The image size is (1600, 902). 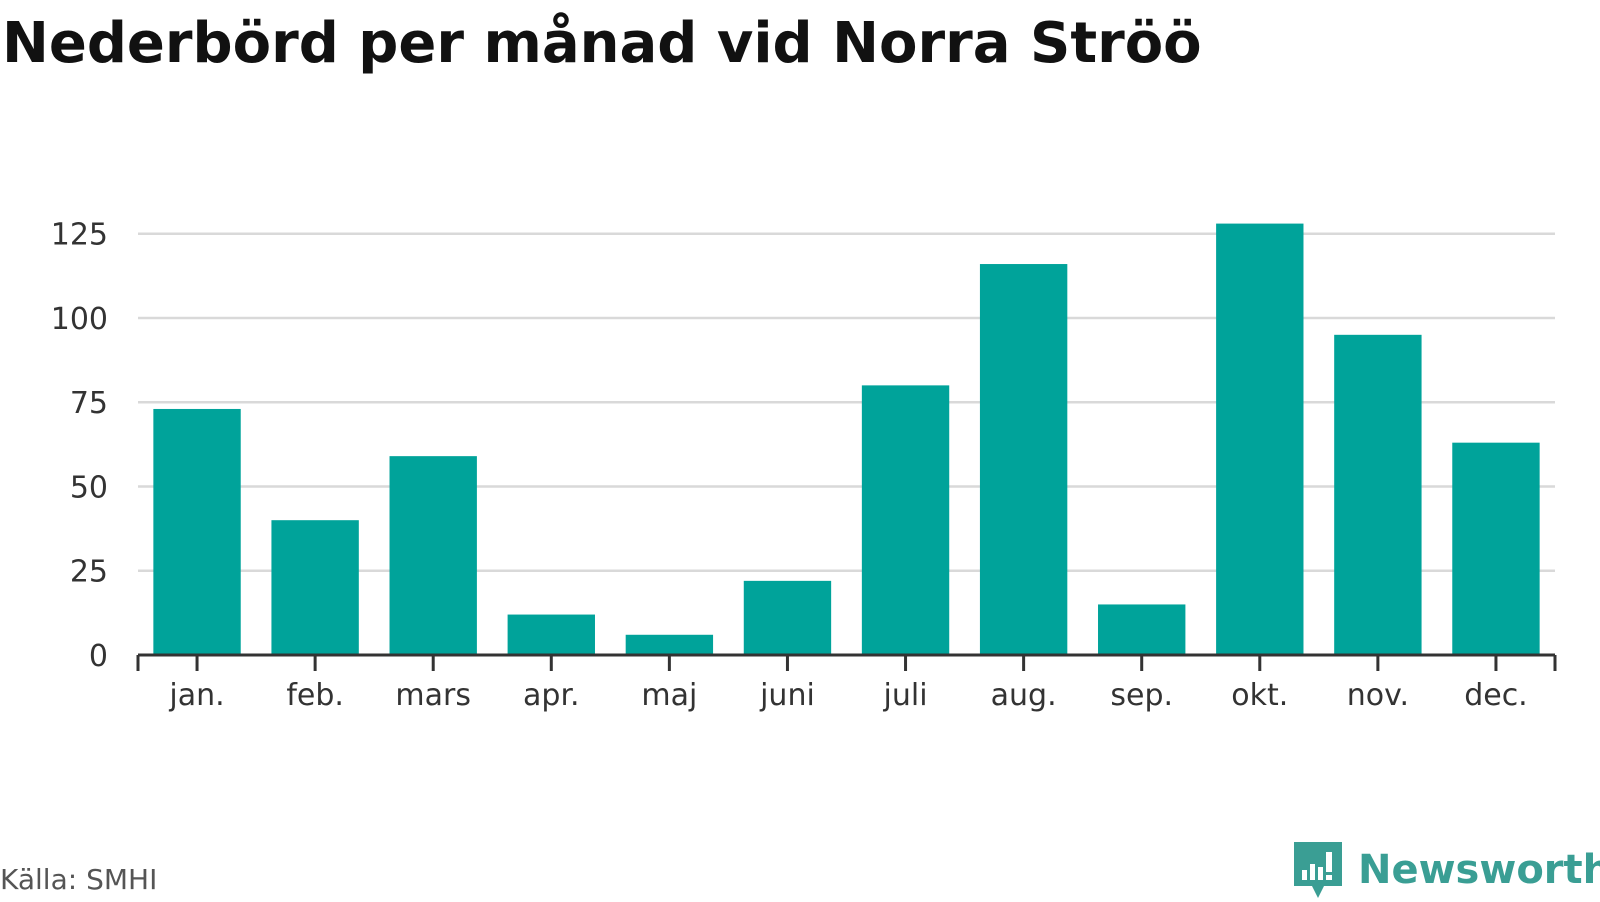 What do you see at coordinates (1318, 870) in the screenshot?
I see `newsworthy-logo-icon` at bounding box center [1318, 870].